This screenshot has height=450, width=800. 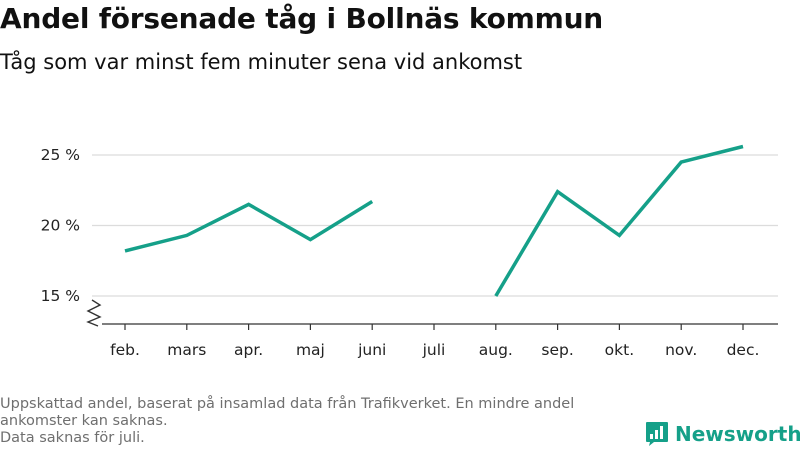 I want to click on axis-break-mark, so click(x=94, y=313).